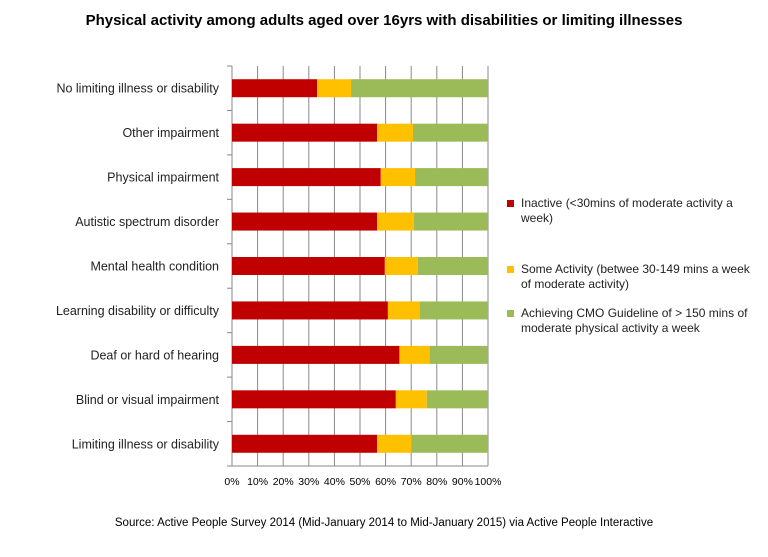 The height and width of the screenshot is (557, 768). Describe the element at coordinates (147, 222) in the screenshot. I see `category-label: Autistic spectrum disorder` at that location.